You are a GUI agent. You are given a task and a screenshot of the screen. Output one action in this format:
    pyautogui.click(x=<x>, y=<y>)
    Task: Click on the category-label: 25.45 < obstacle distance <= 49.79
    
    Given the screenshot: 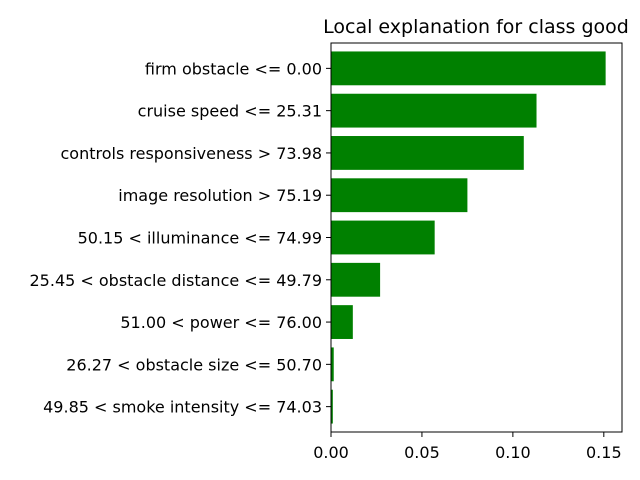 What is the action you would take?
    pyautogui.click(x=176, y=280)
    